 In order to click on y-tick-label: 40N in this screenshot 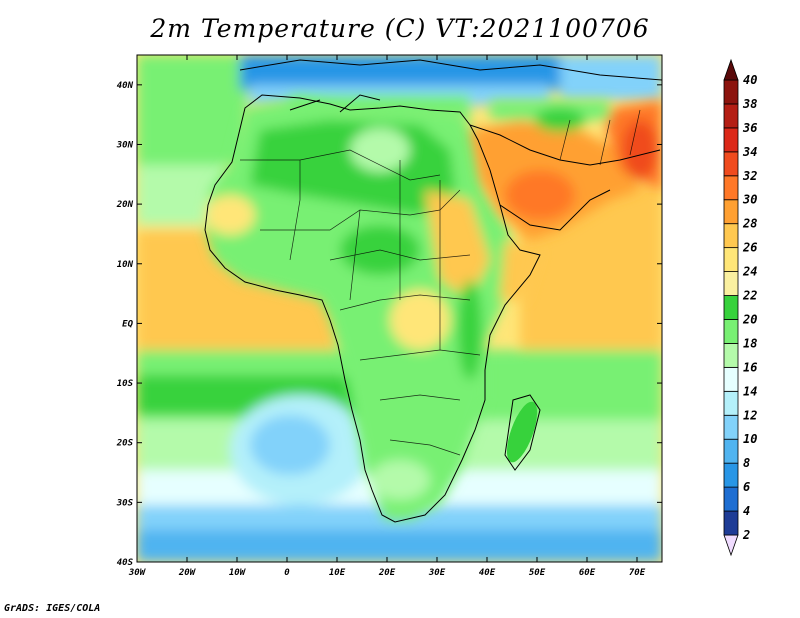, I will do `click(125, 86)`.